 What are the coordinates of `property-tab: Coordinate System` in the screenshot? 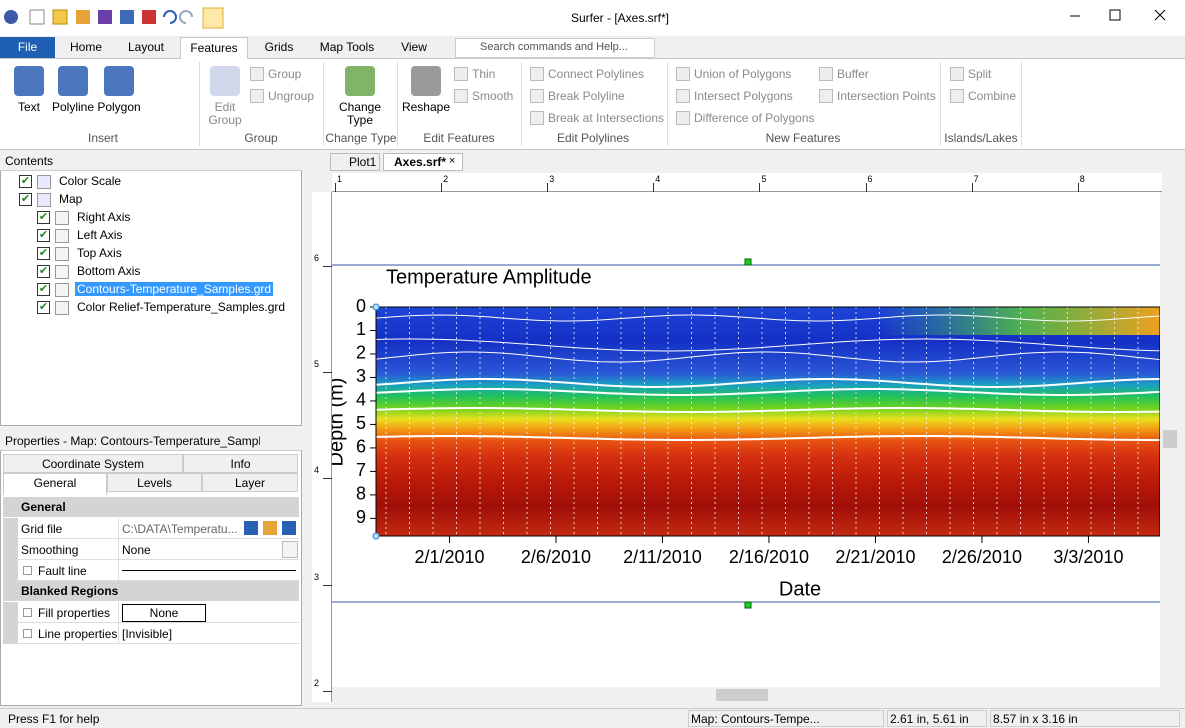 It's located at (93, 463).